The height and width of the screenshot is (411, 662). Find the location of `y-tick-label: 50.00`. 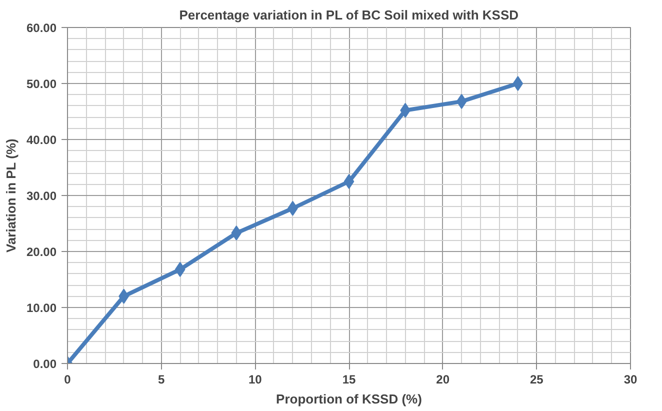

y-tick-label: 50.00 is located at coordinates (41, 84).